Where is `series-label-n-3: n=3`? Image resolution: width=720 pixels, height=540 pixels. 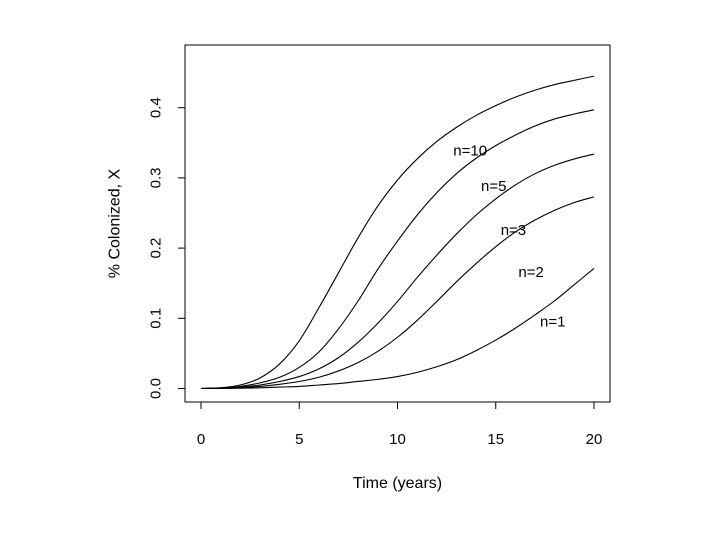 series-label-n-3: n=3 is located at coordinates (513, 230).